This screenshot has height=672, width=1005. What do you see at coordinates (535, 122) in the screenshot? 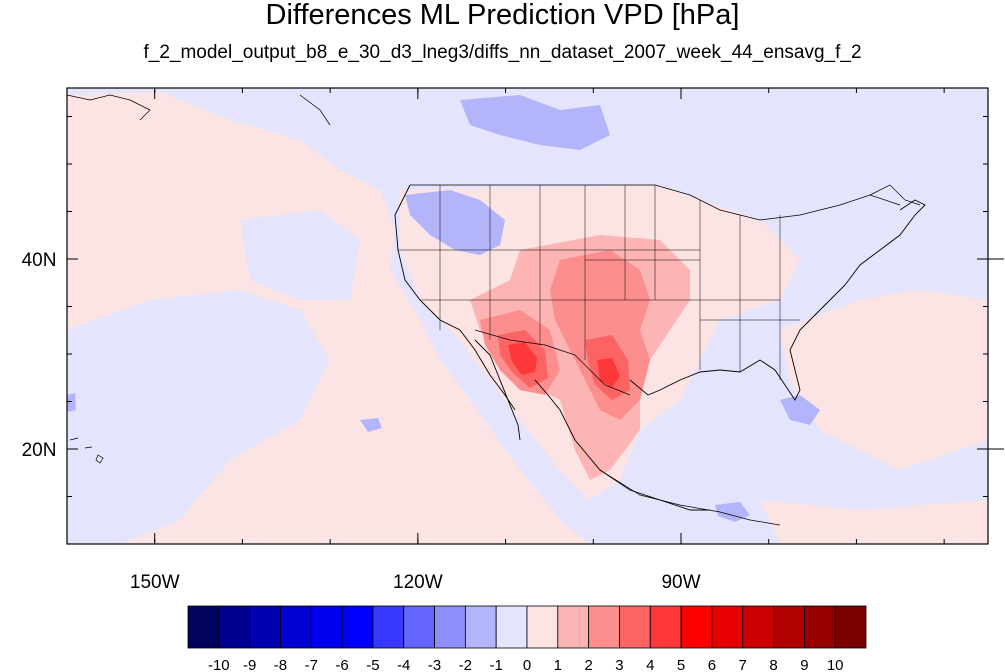
I see `cool-patch-canada` at bounding box center [535, 122].